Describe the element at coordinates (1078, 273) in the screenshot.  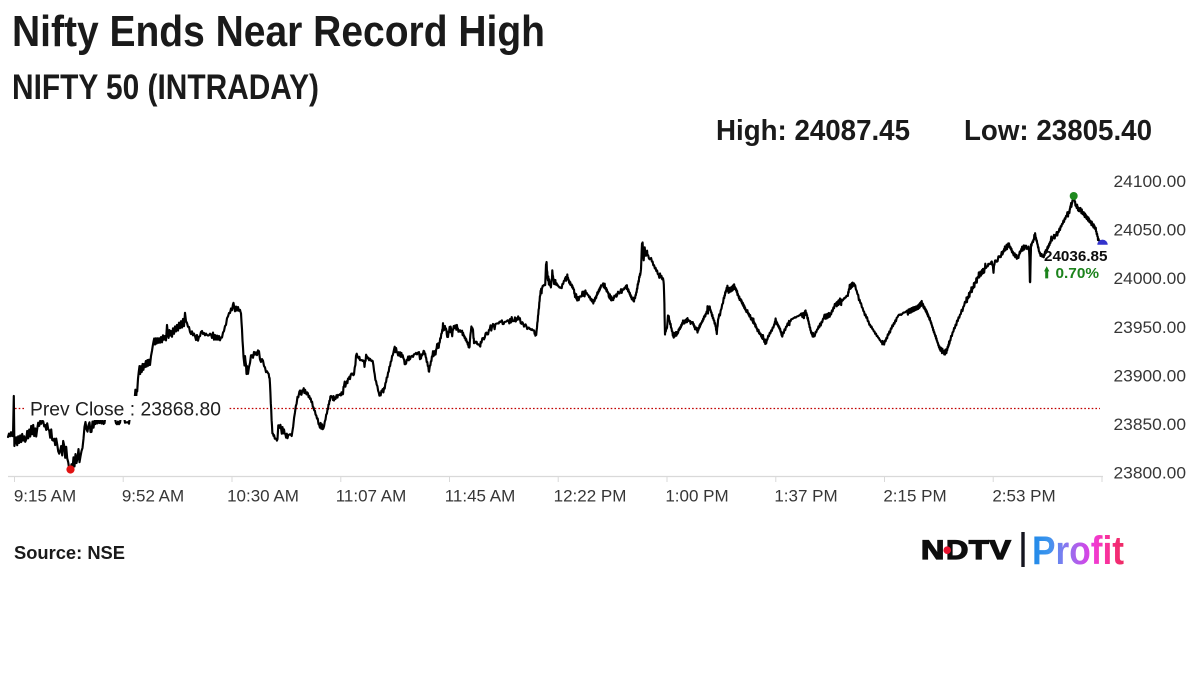
I see `svg-text: 0.70%` at that location.